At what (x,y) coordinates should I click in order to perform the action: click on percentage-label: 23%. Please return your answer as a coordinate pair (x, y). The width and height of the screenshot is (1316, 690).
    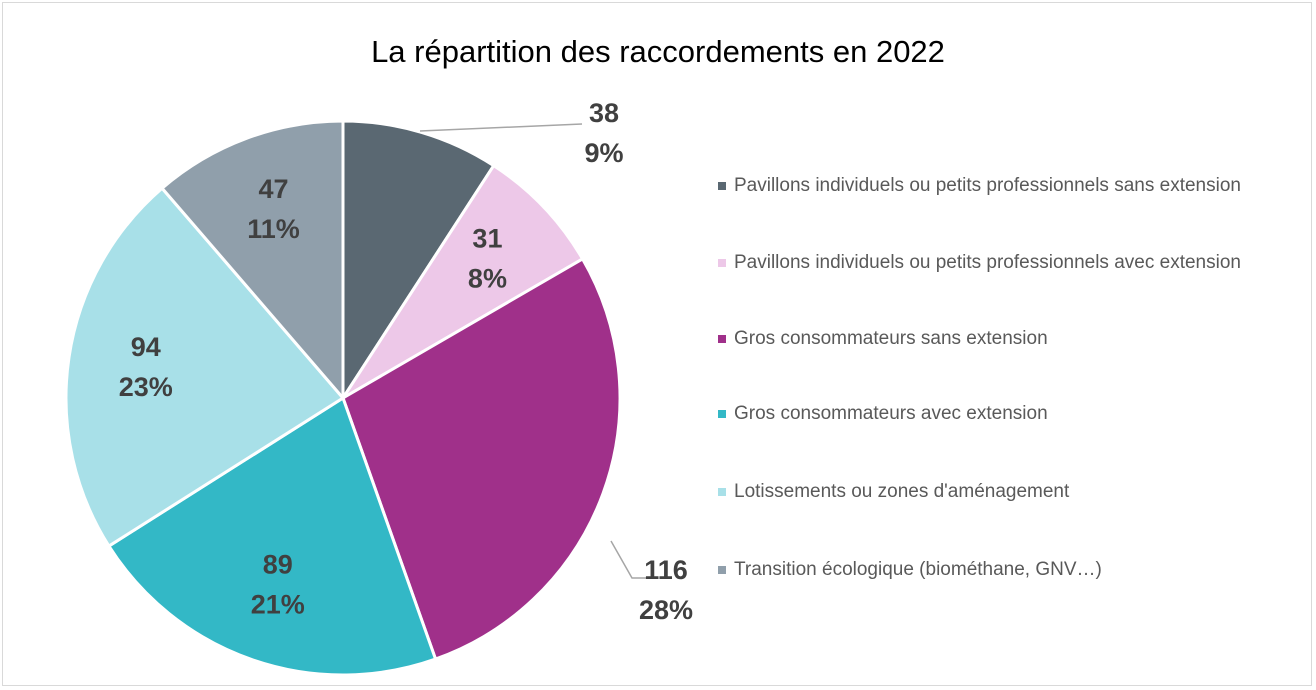
    Looking at the image, I should click on (146, 387).